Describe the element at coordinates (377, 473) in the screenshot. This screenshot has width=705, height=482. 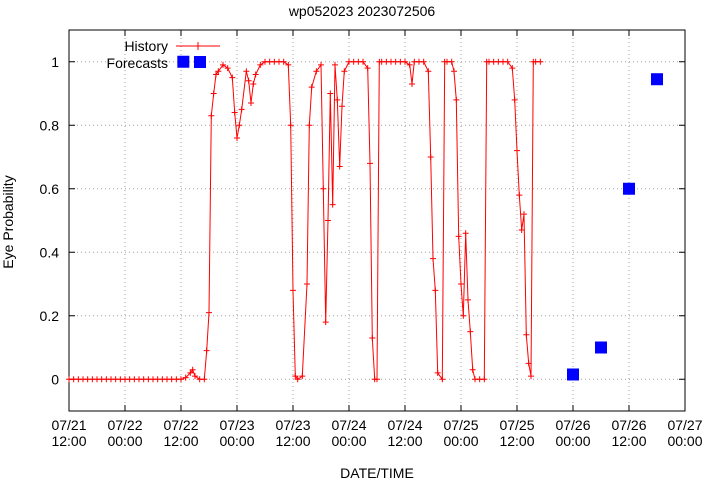
I see `x-axis-label: DATE/TIME` at that location.